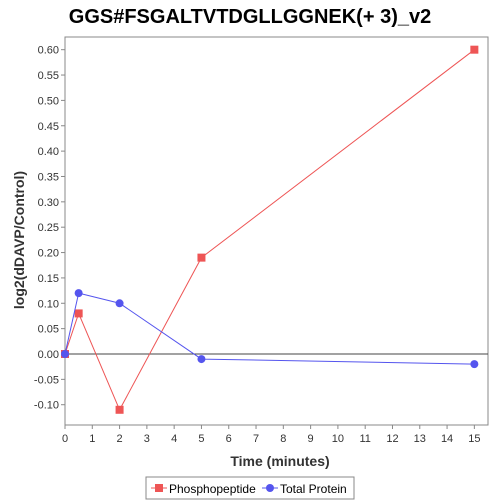 This screenshot has width=500, height=500. I want to click on chart-title: GGS#FSGALTVTDGLLGGNEK(+ 3)_v2, so click(250, 17).